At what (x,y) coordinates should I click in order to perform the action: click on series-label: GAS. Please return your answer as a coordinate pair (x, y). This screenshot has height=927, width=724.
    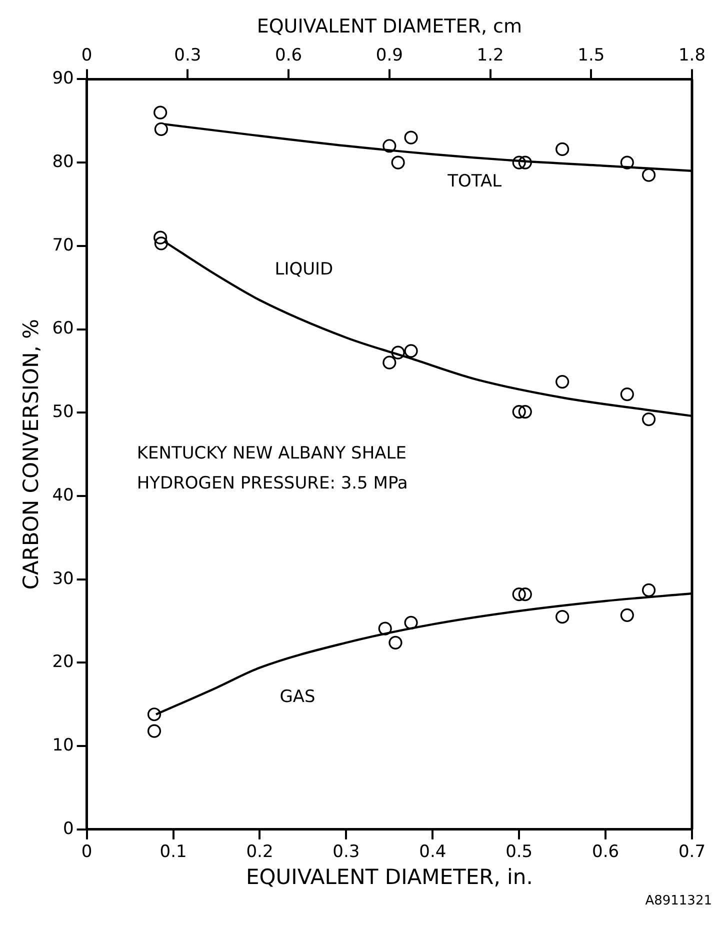
    Looking at the image, I should click on (298, 697).